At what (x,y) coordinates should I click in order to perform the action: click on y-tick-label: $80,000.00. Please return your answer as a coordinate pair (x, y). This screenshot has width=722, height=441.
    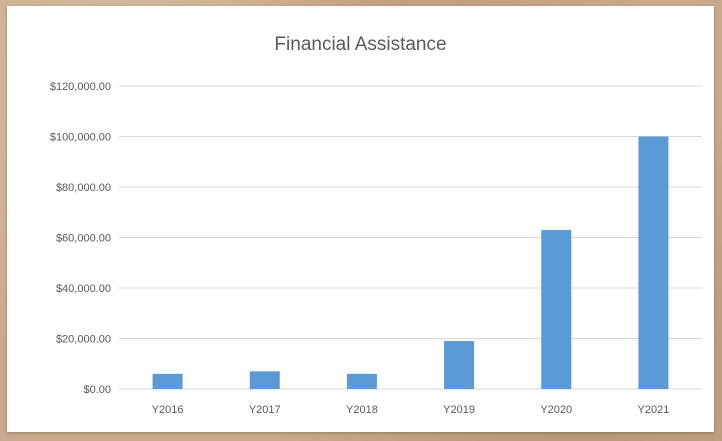
    Looking at the image, I should click on (83, 188).